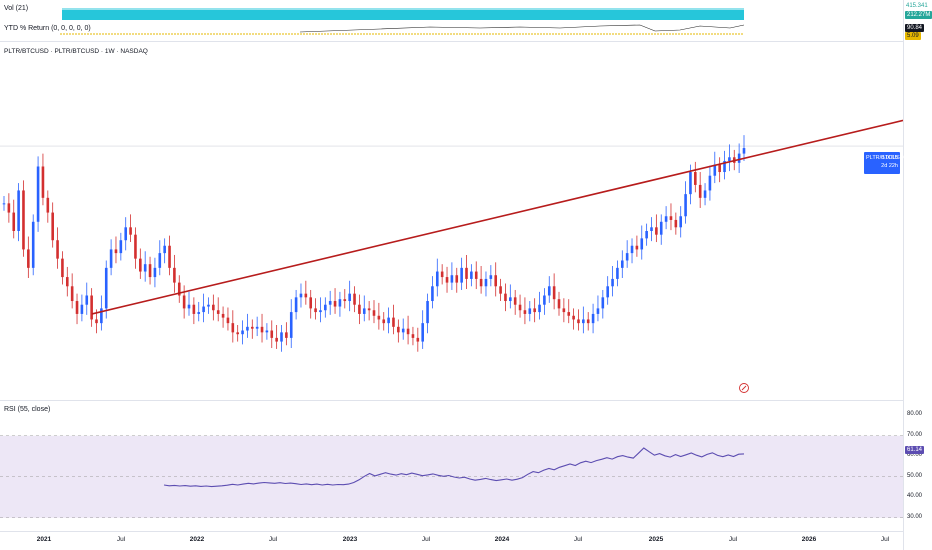 This screenshot has width=932, height=550. Describe the element at coordinates (47, 28) in the screenshot. I see `ytd-label: YTD % Return (0, 0, 0, 0, 0)` at that location.